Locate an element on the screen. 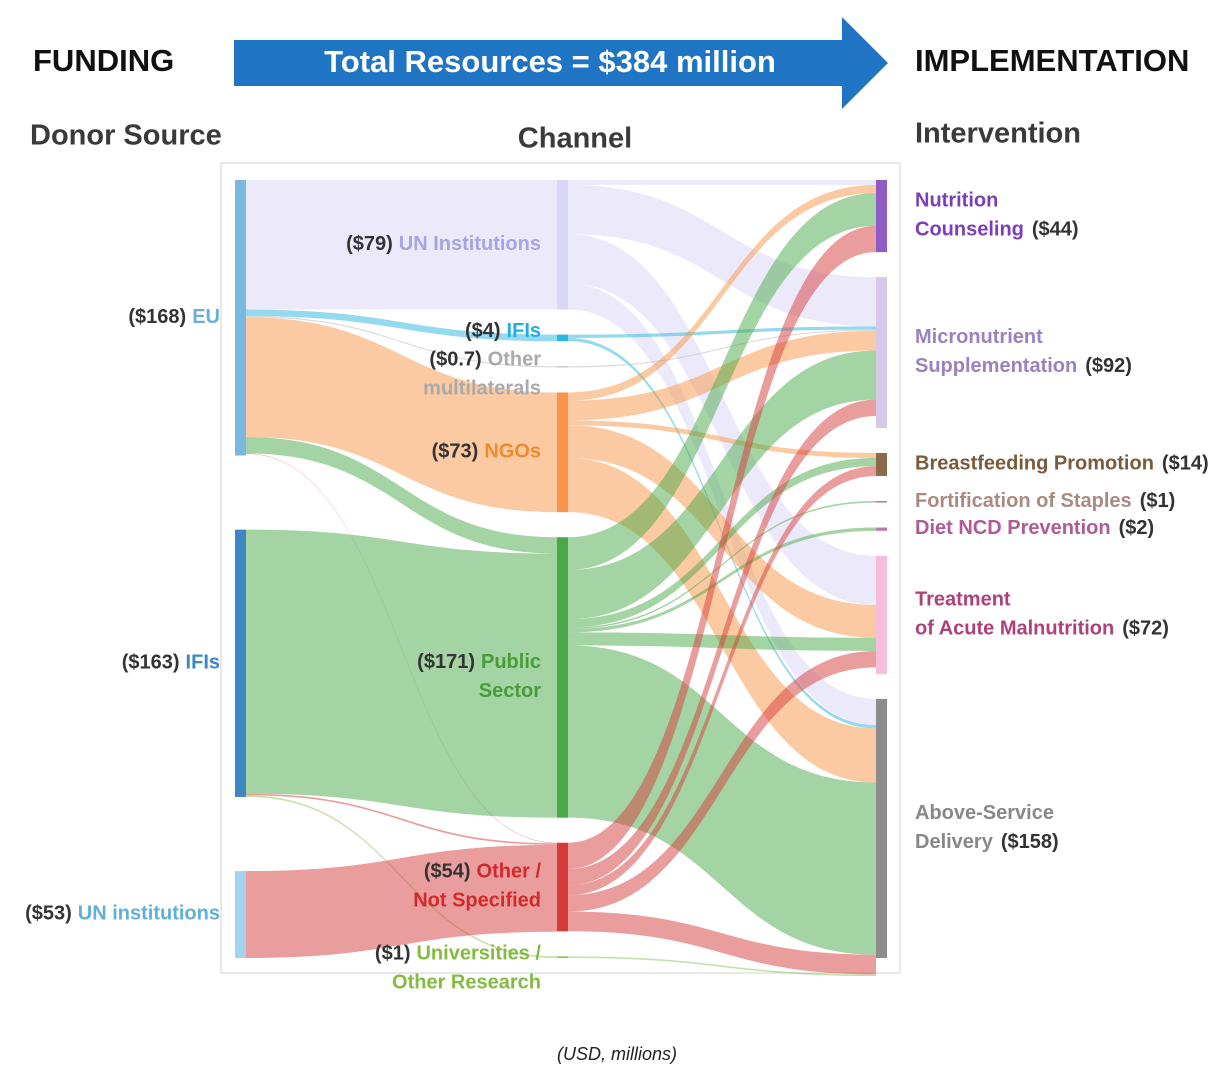 This screenshot has width=1224, height=1066. arrow is located at coordinates (561, 63).